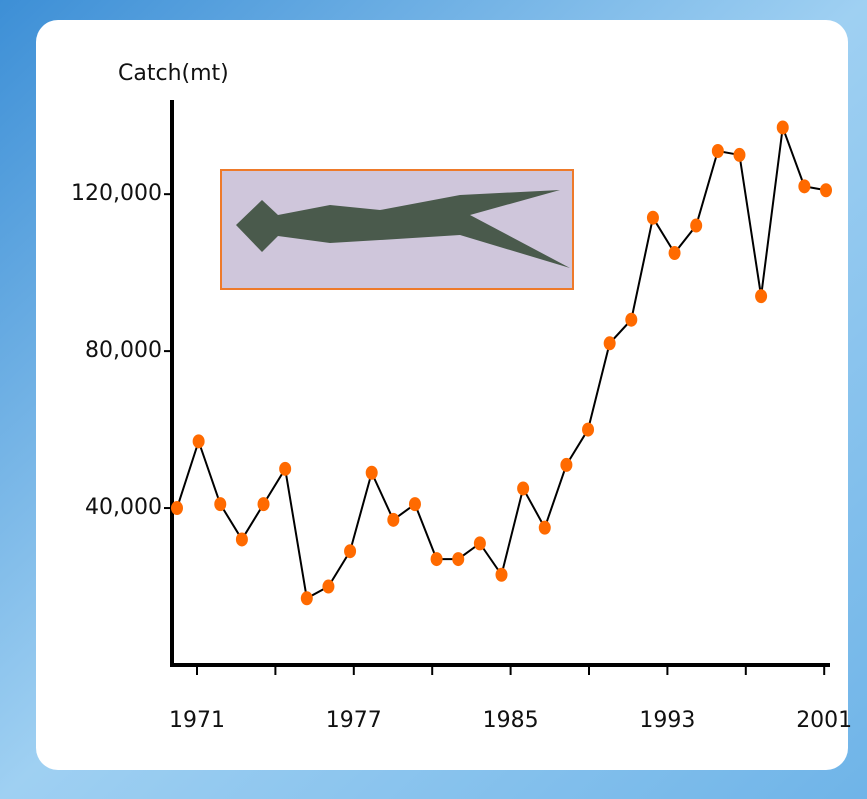 Image resolution: width=867 pixels, height=799 pixels. Describe the element at coordinates (123, 507) in the screenshot. I see `y-tick-label: 40,000` at that location.